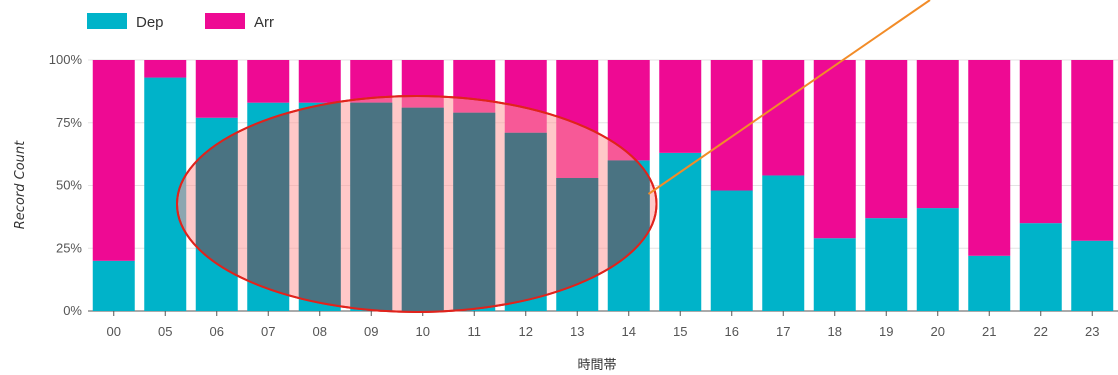 The image size is (1118, 375). Describe the element at coordinates (66, 59) in the screenshot. I see `y-tick-label: 100%` at that location.